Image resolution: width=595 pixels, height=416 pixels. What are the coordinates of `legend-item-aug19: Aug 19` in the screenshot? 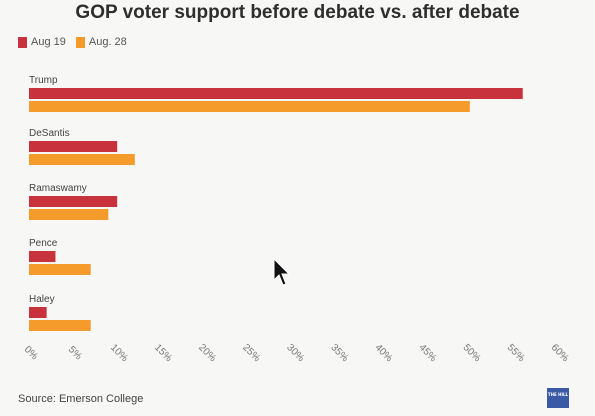 It's located at (42, 42).